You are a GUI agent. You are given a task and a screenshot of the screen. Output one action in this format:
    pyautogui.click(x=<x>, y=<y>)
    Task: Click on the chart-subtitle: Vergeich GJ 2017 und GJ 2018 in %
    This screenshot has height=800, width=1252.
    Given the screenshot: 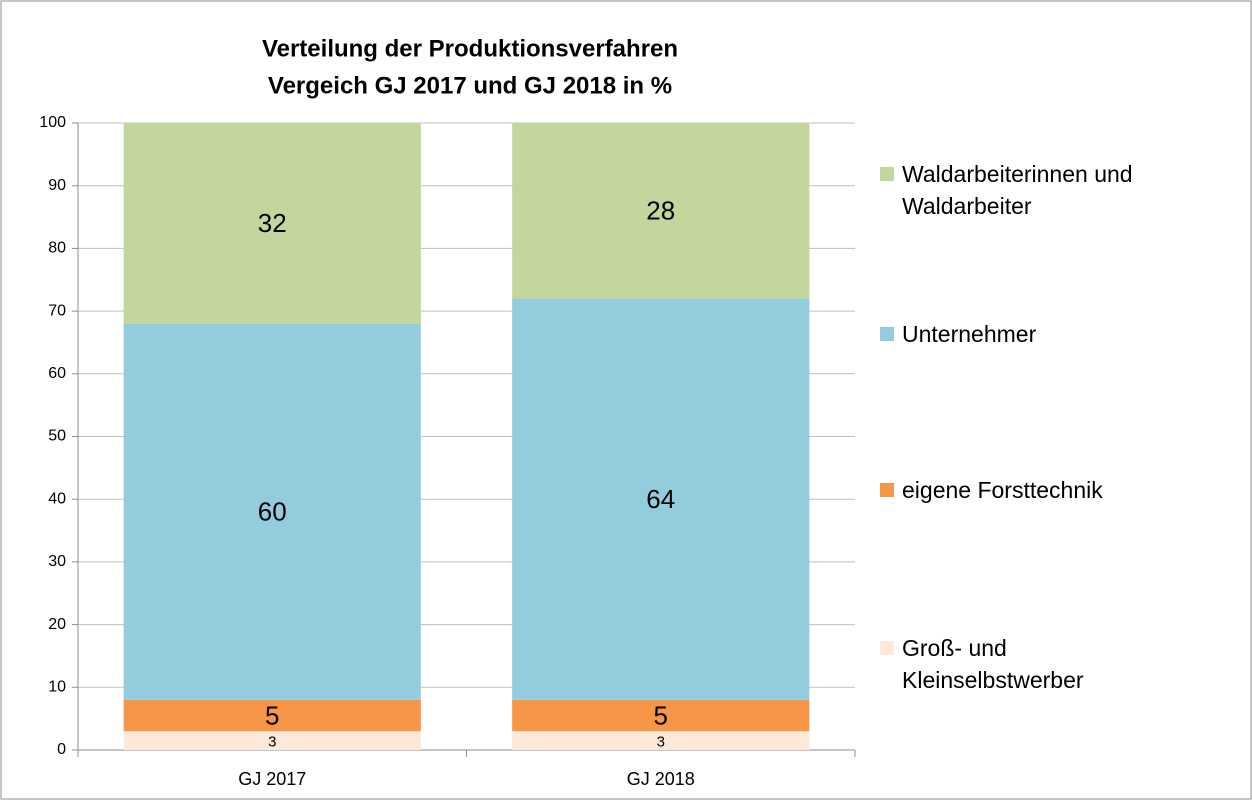 What is the action you would take?
    pyautogui.click(x=470, y=85)
    